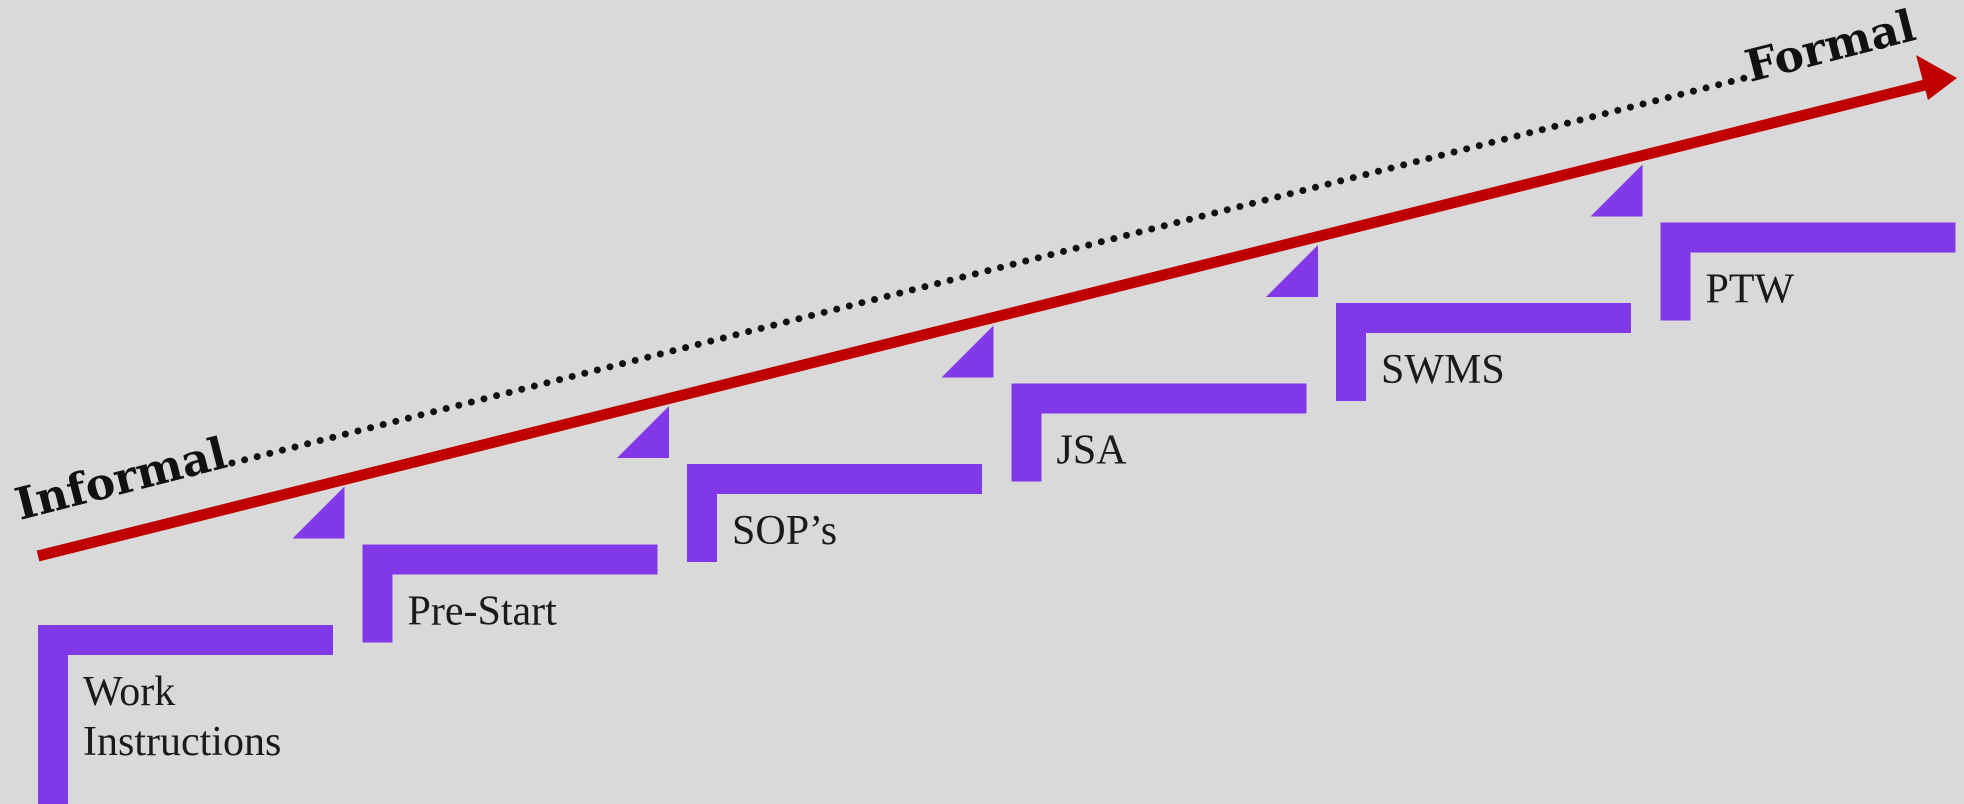 The image size is (1964, 804). I want to click on step-1: Work Instructions, so click(185, 714).